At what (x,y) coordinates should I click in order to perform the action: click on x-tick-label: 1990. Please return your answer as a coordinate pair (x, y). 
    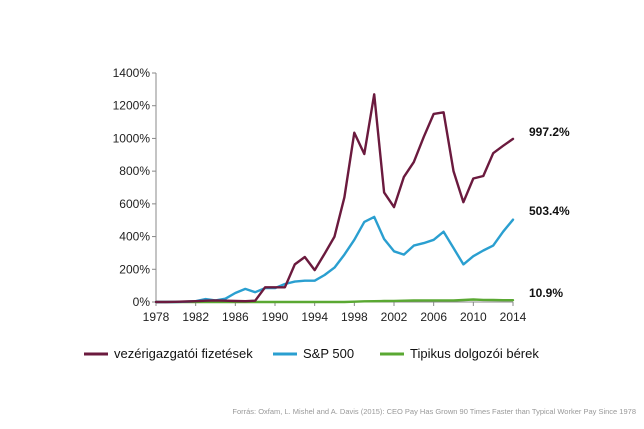
    Looking at the image, I should click on (275, 317).